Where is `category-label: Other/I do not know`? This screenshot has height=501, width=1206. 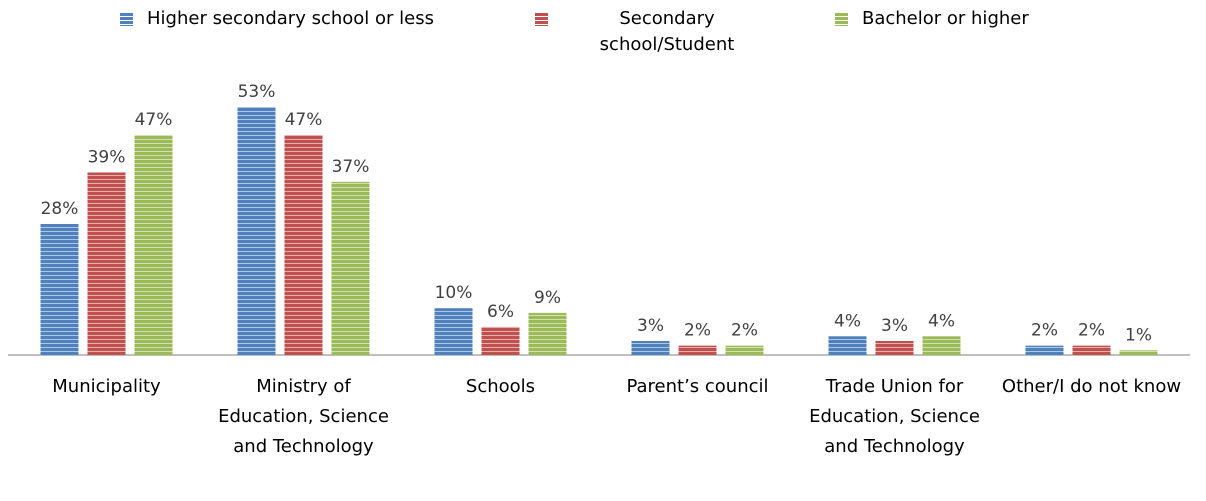 category-label: Other/I do not know is located at coordinates (1091, 386).